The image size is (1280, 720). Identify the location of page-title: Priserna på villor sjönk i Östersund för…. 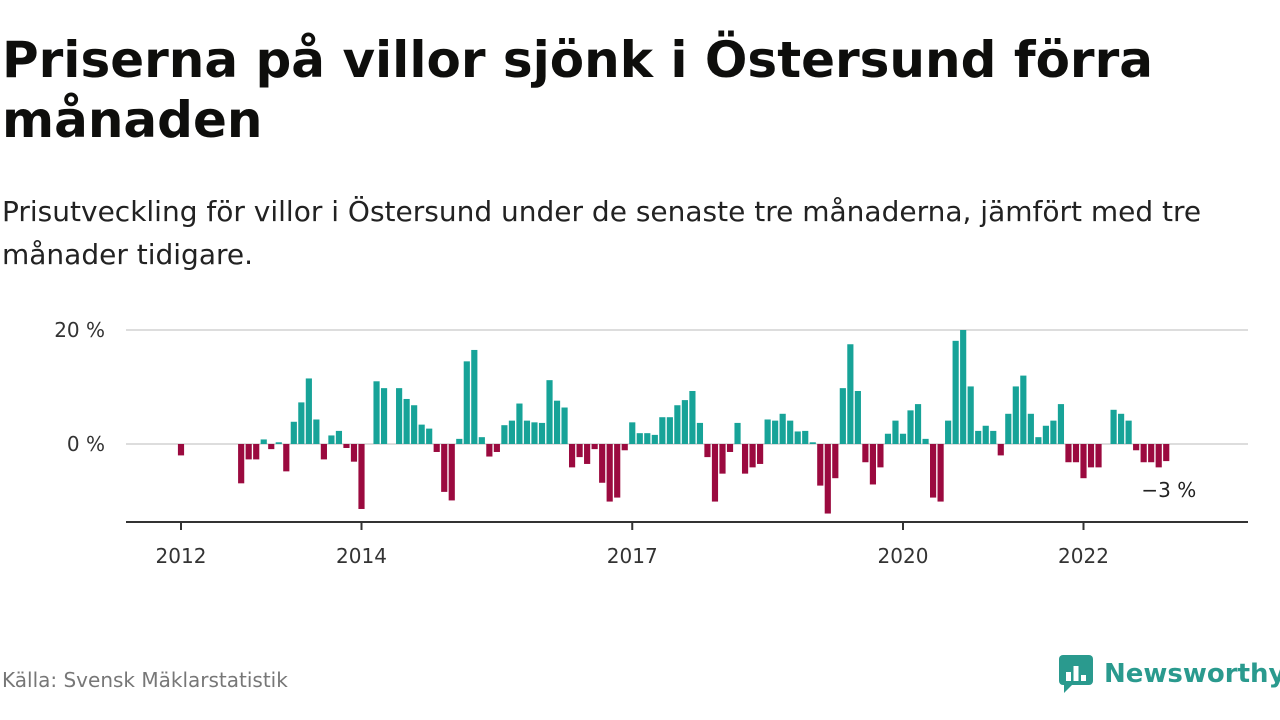
(577, 90).